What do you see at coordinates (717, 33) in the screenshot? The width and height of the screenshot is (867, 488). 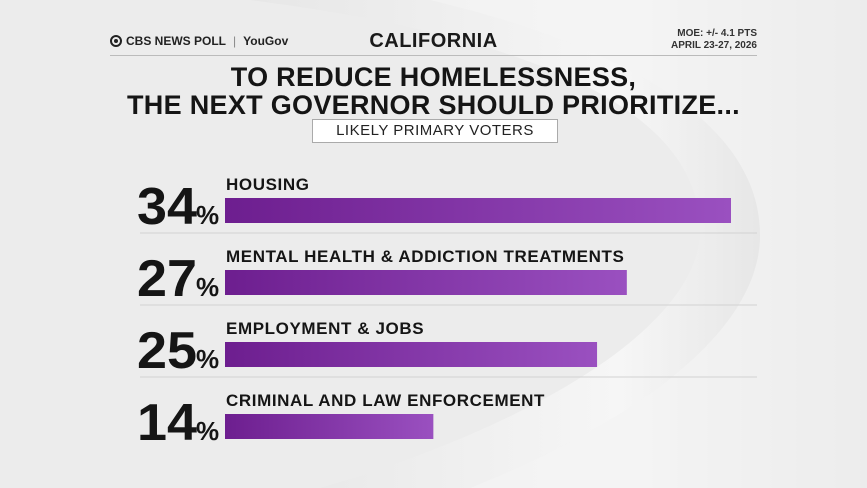 I see `moe-text: MOE: +/- 4.1 PTS` at bounding box center [717, 33].